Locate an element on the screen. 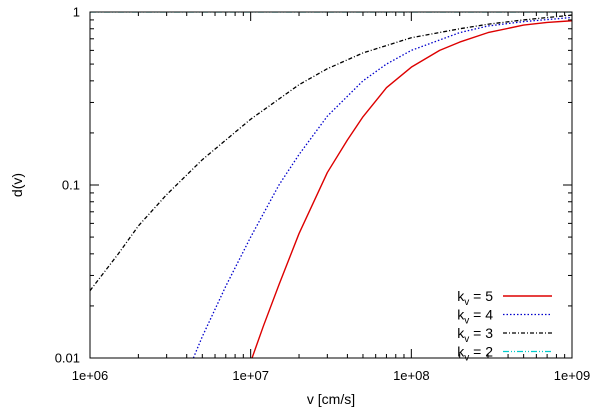 This screenshot has width=600, height=414. legend-label-4: kv = 2 is located at coordinates (475, 354).